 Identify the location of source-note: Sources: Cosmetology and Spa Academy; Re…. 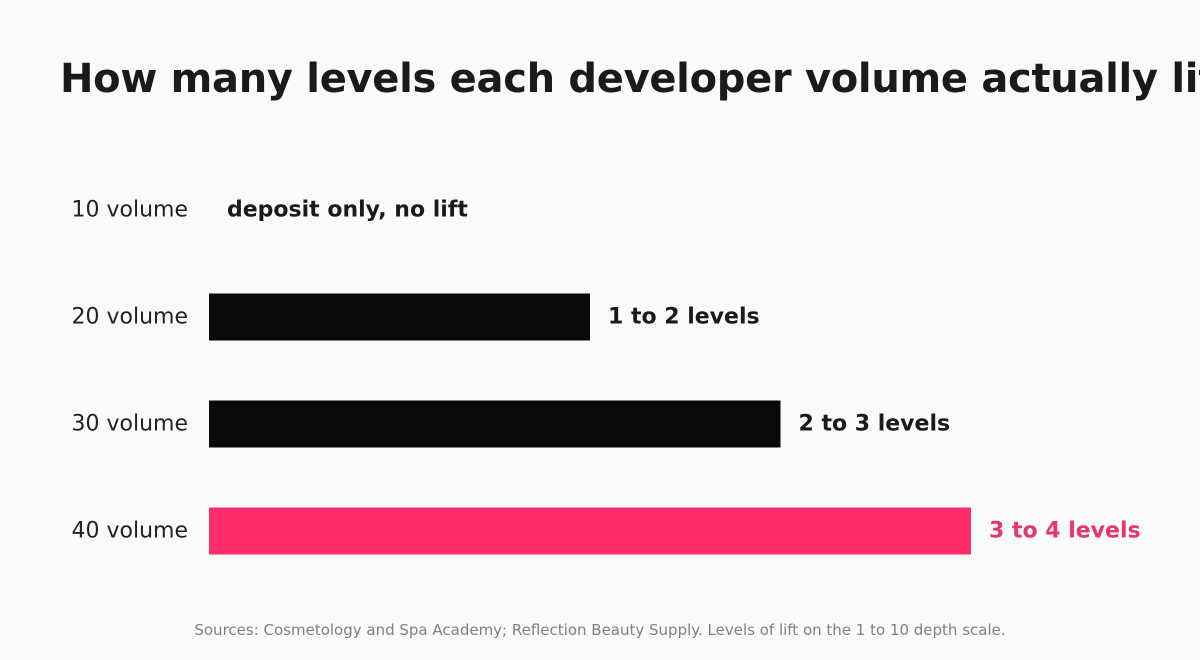
(600, 630).